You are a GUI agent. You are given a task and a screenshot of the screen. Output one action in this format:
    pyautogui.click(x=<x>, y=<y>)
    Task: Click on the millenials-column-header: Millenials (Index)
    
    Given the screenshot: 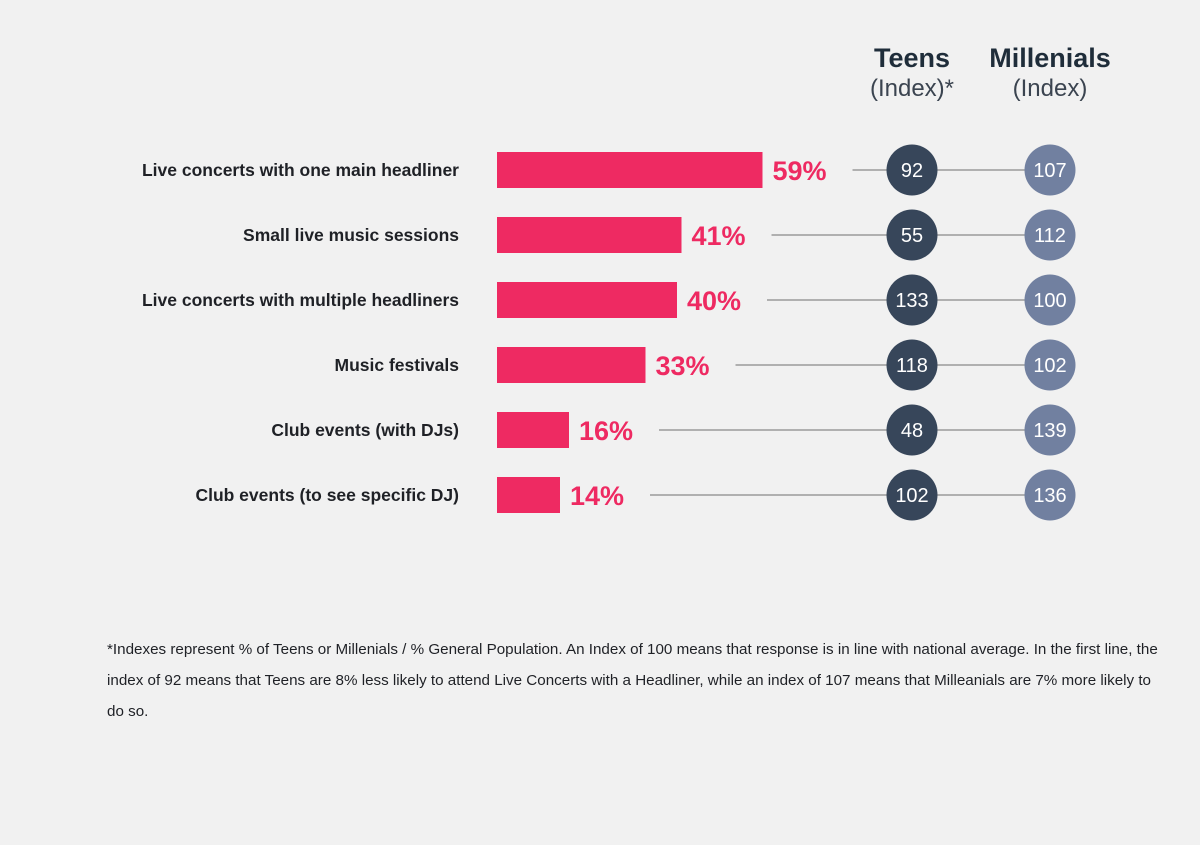 What is the action you would take?
    pyautogui.click(x=1050, y=73)
    